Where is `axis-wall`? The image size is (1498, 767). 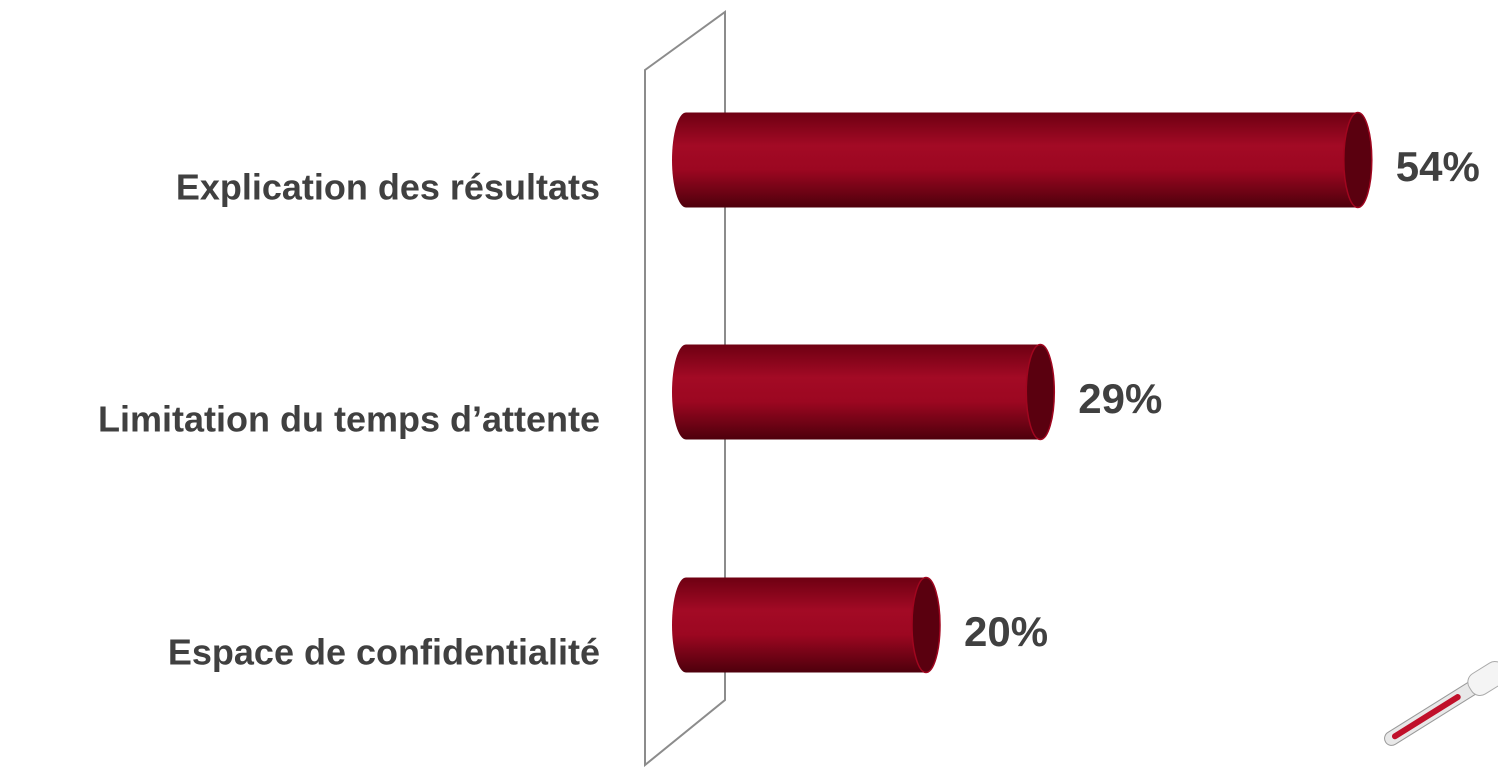 axis-wall is located at coordinates (685, 388).